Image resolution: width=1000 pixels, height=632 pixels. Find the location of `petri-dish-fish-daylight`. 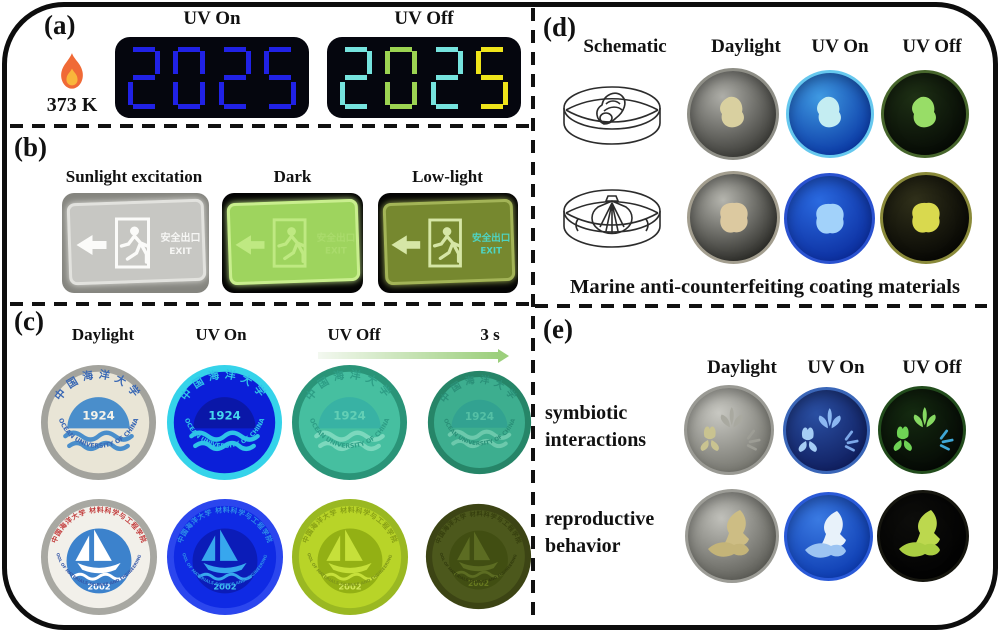

petri-dish-fish-daylight is located at coordinates (732, 536).